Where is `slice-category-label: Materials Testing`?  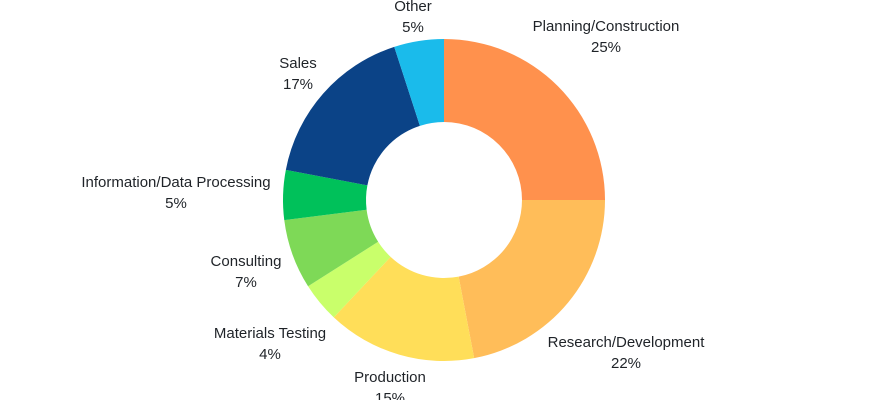 slice-category-label: Materials Testing is located at coordinates (270, 333).